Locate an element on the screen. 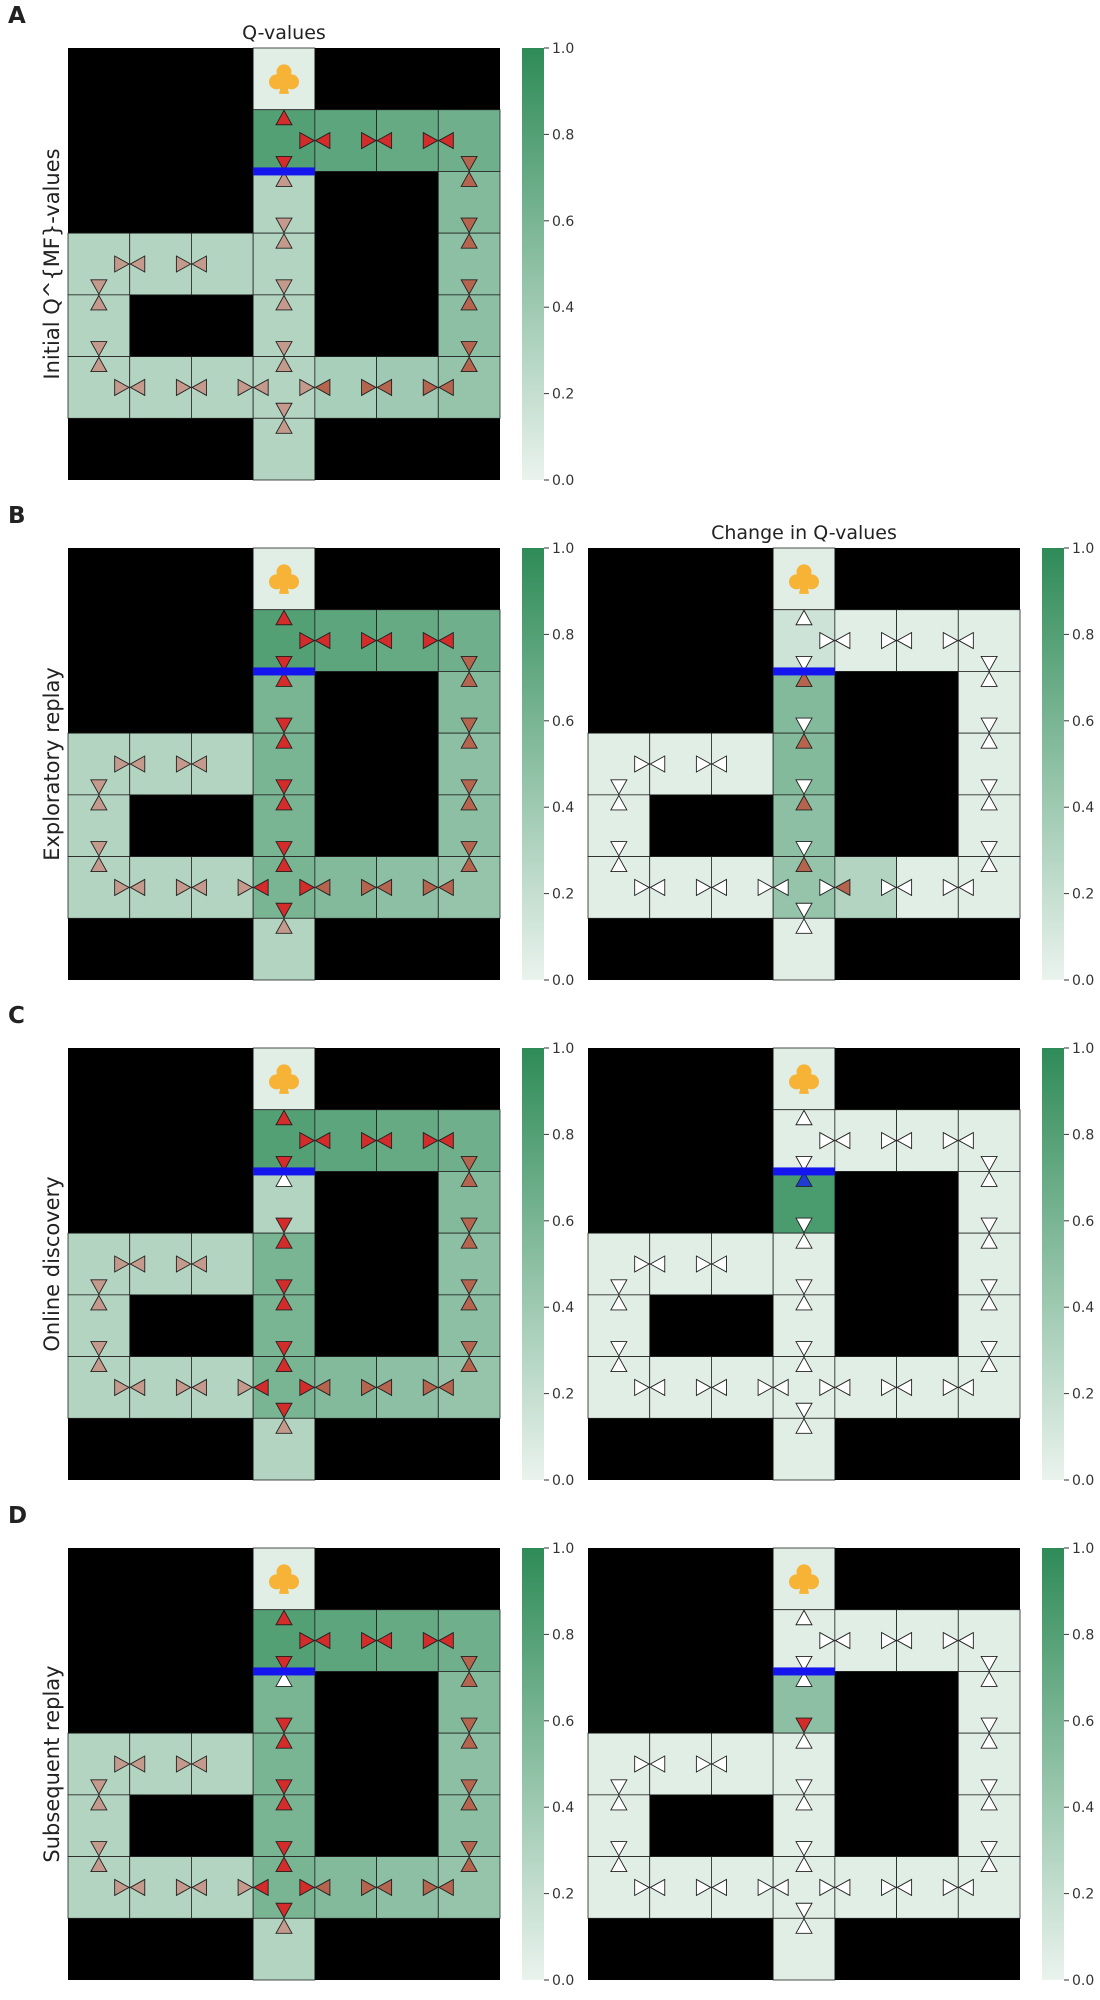 The width and height of the screenshot is (1100, 2000). panel-letter: B is located at coordinates (17, 516).